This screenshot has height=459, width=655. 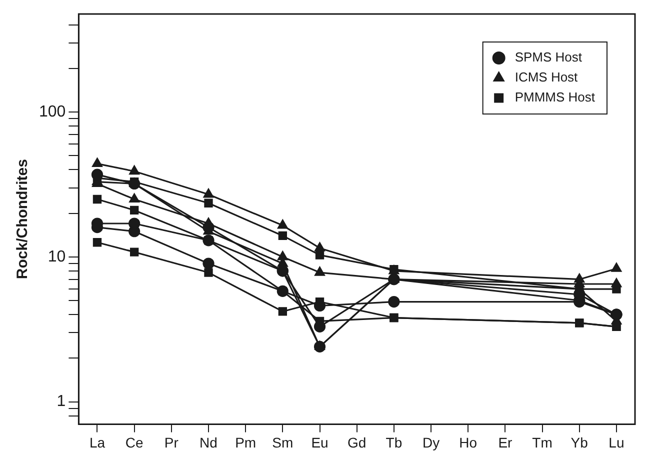 I want to click on x-tick-label: Sm, so click(x=283, y=442).